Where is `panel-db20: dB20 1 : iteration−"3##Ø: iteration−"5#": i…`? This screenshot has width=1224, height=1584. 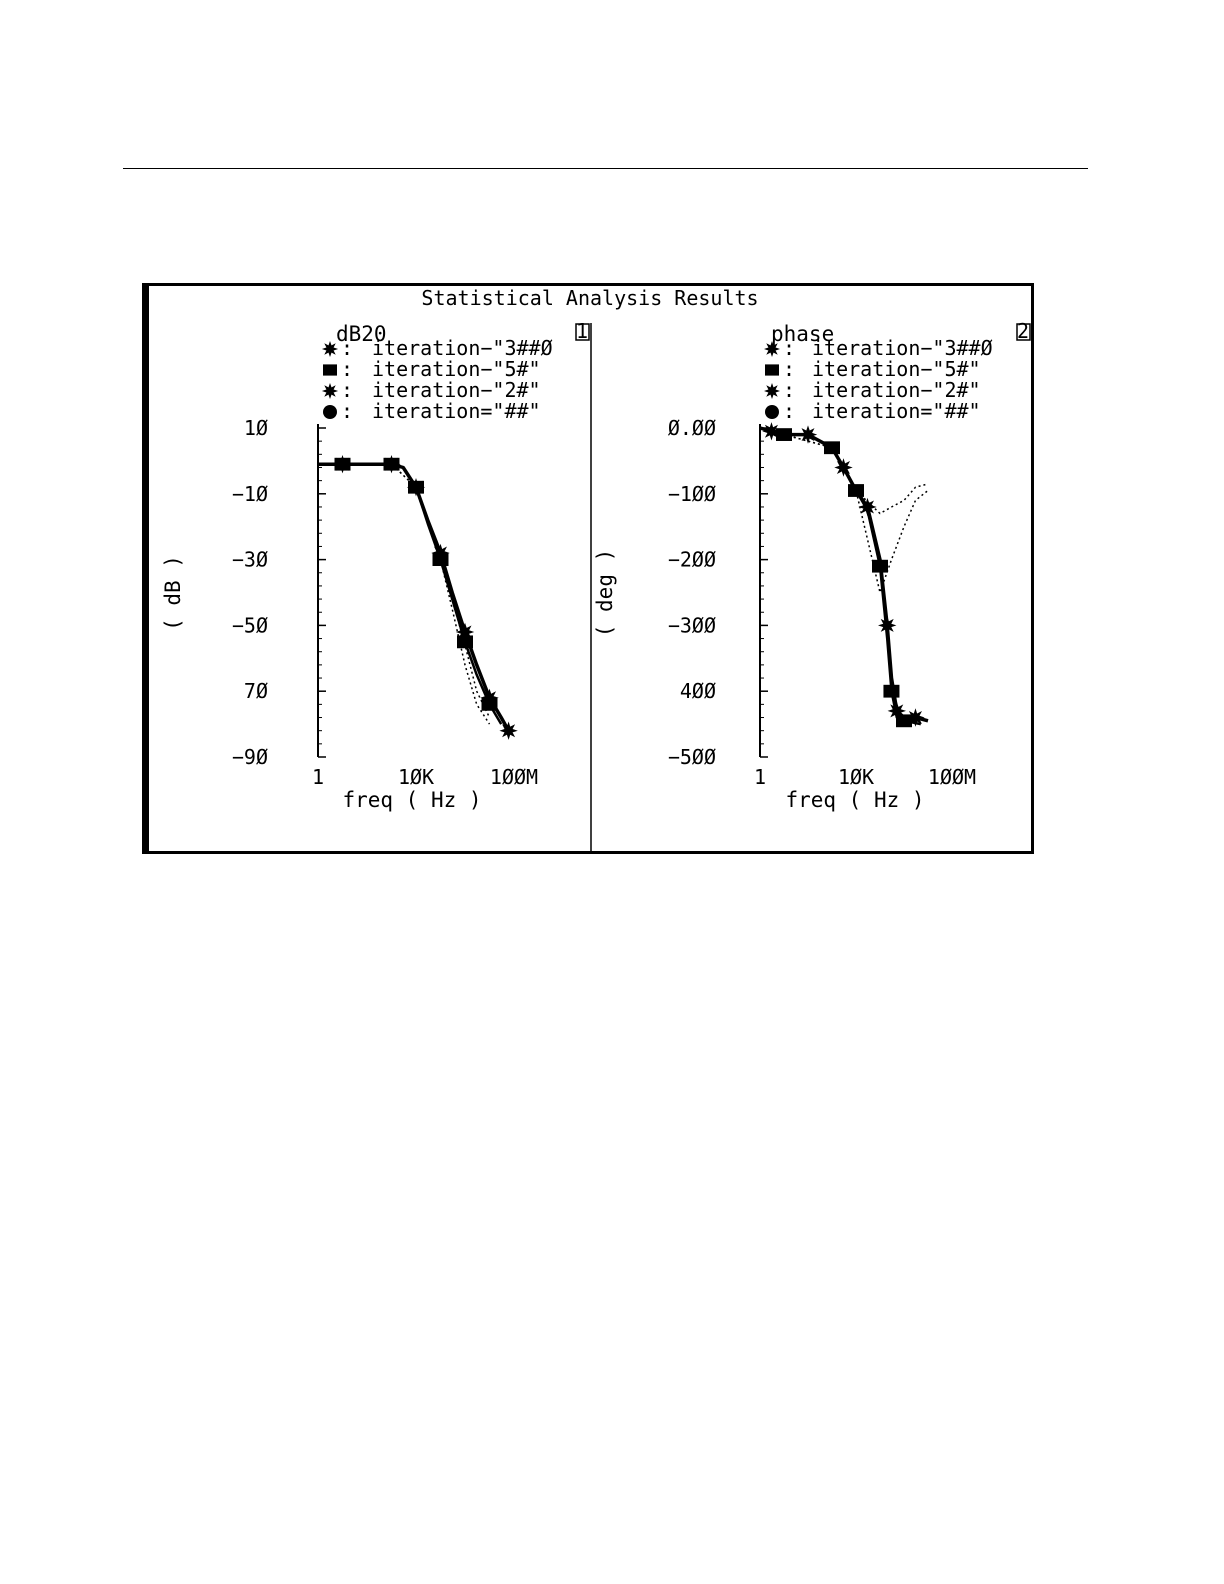
panel-db20: dB20 1 : iteration−"3##Ø: iteration−"5#": i… is located at coordinates (375, 565).